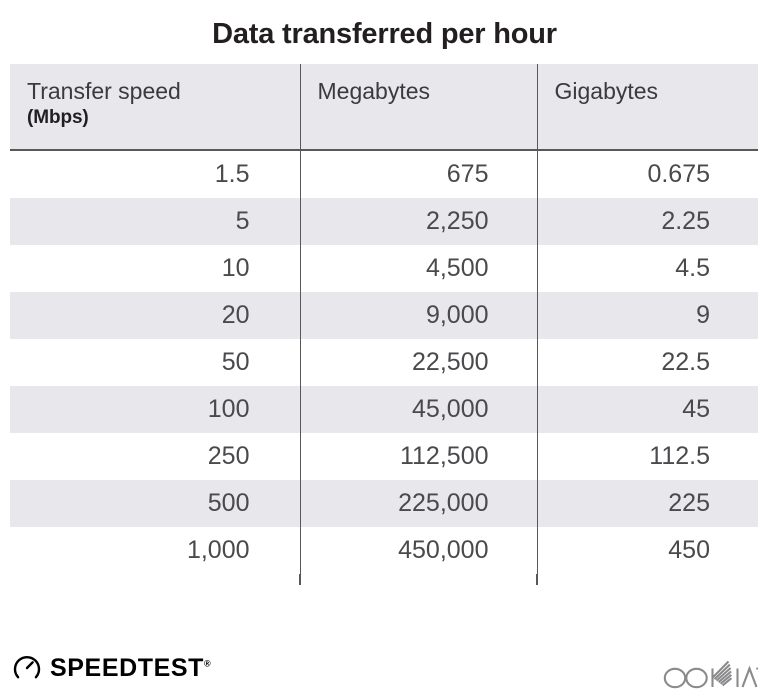 The height and width of the screenshot is (698, 769). What do you see at coordinates (647, 362) in the screenshot?
I see `cell-gigabytes: 22.5` at bounding box center [647, 362].